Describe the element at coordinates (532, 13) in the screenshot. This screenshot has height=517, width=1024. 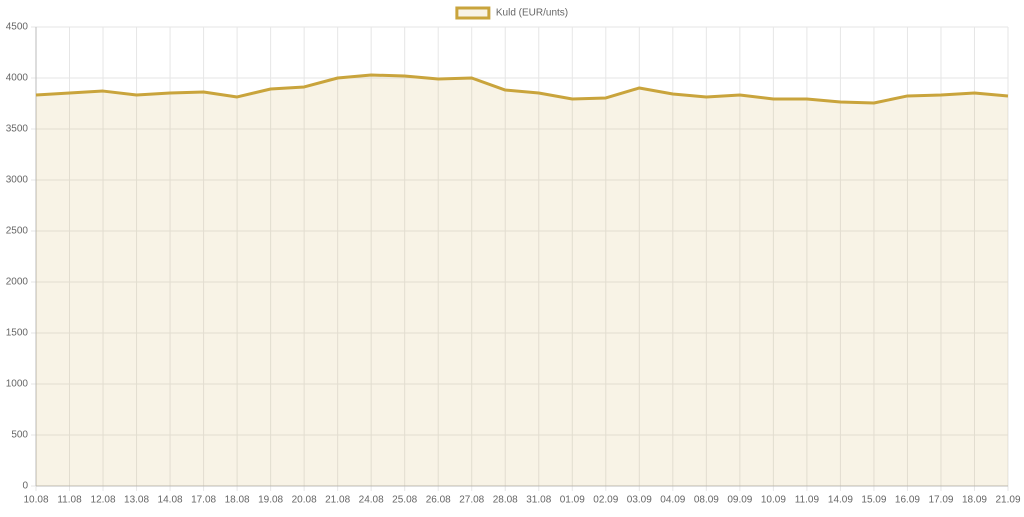
I see `legend-label: Kuld (EUR/unts)` at that location.